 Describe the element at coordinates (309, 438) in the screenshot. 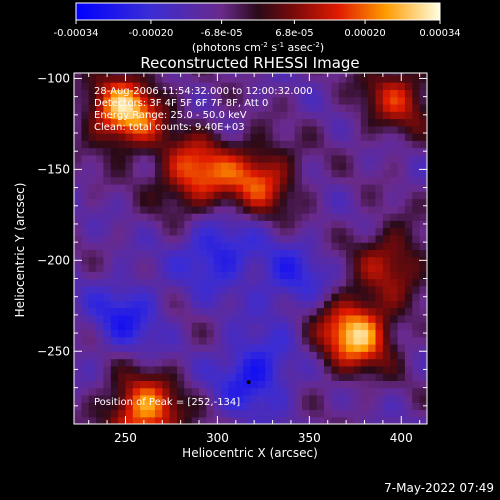

I see `x-tick-label: 350` at that location.